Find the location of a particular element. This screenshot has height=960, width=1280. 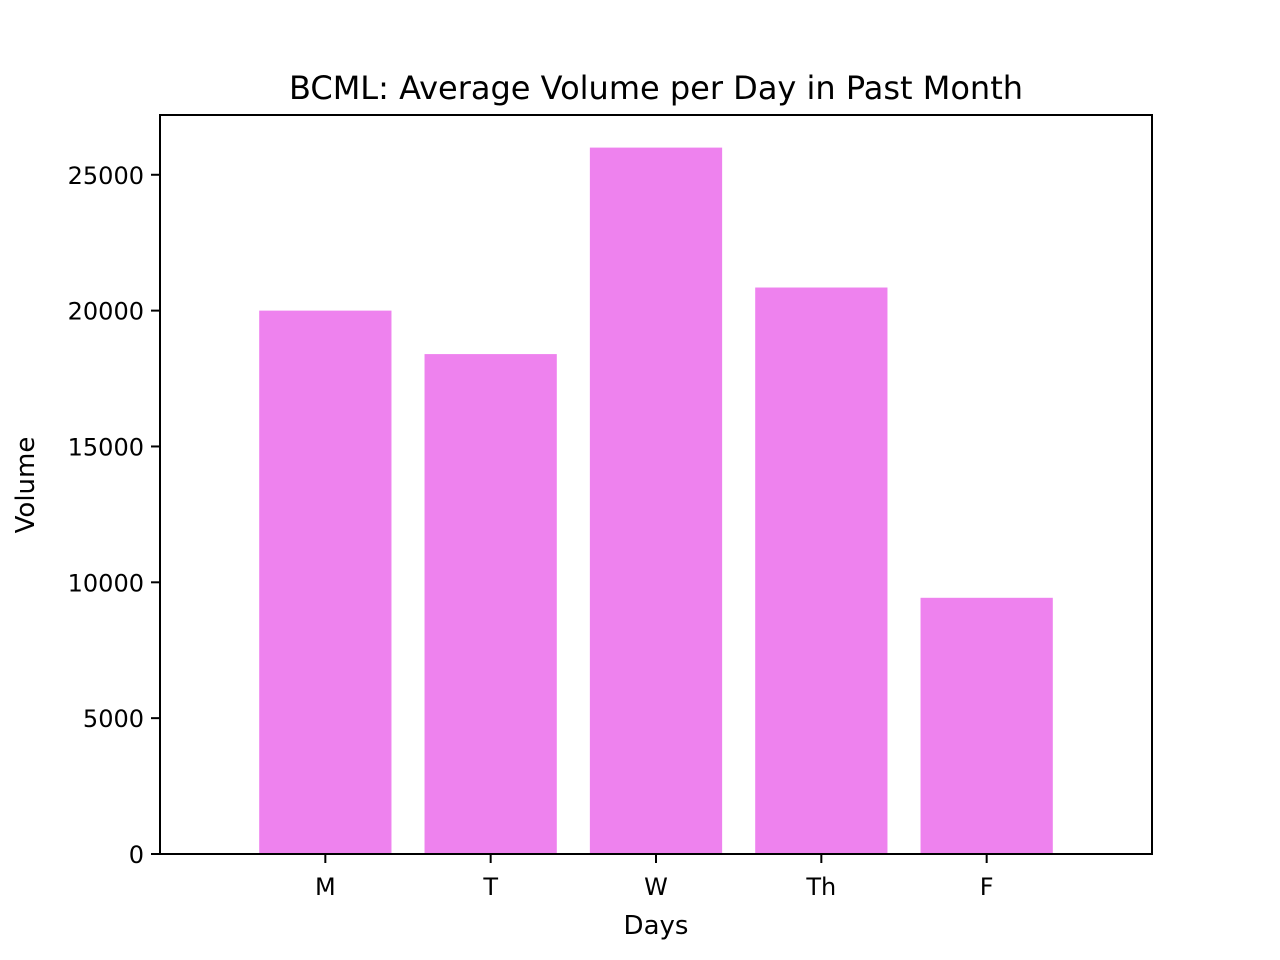

bar-f is located at coordinates (986, 725).